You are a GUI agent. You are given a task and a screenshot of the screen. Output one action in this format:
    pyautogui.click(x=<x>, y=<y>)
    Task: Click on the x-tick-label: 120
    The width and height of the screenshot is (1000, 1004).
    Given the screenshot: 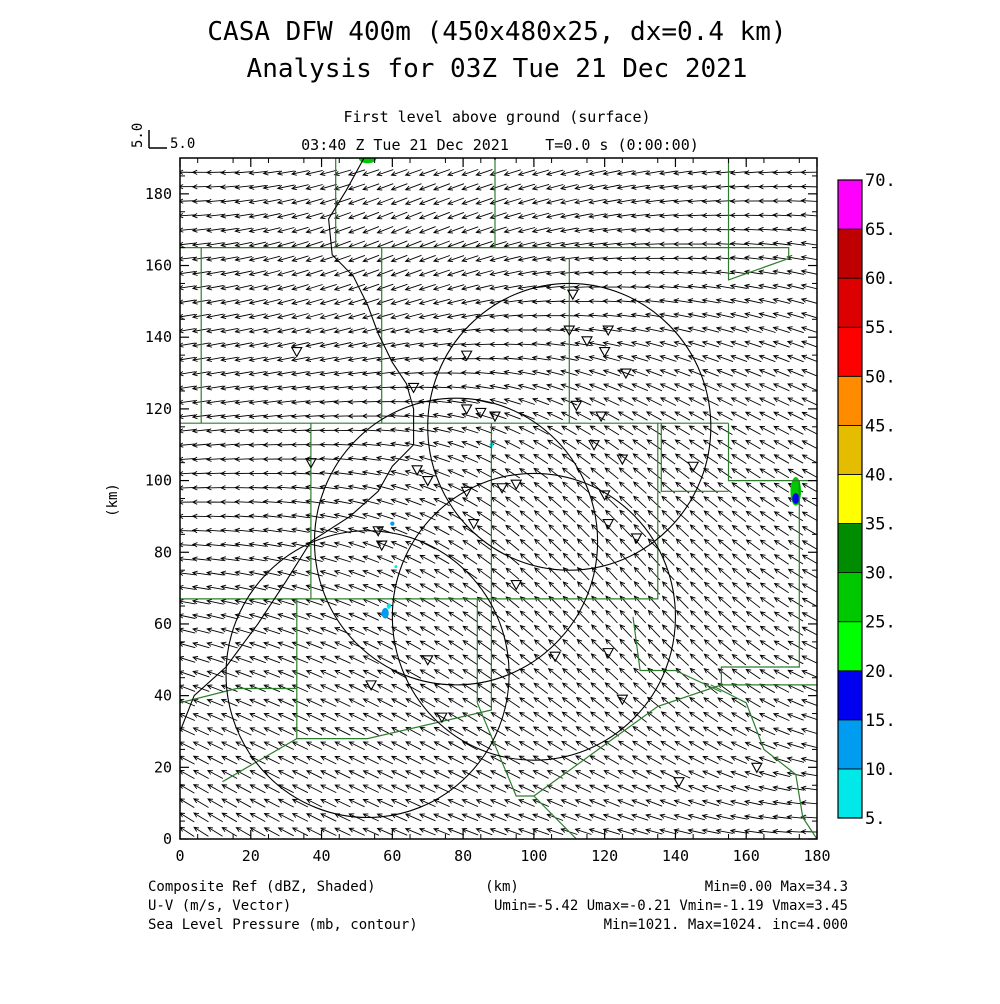 What is the action you would take?
    pyautogui.click(x=604, y=856)
    